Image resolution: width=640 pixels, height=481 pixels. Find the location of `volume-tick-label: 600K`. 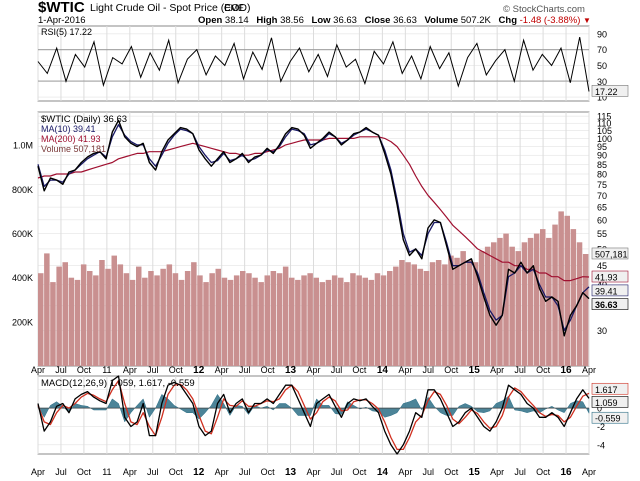

volume-tick-label: 600K is located at coordinates (22, 234).